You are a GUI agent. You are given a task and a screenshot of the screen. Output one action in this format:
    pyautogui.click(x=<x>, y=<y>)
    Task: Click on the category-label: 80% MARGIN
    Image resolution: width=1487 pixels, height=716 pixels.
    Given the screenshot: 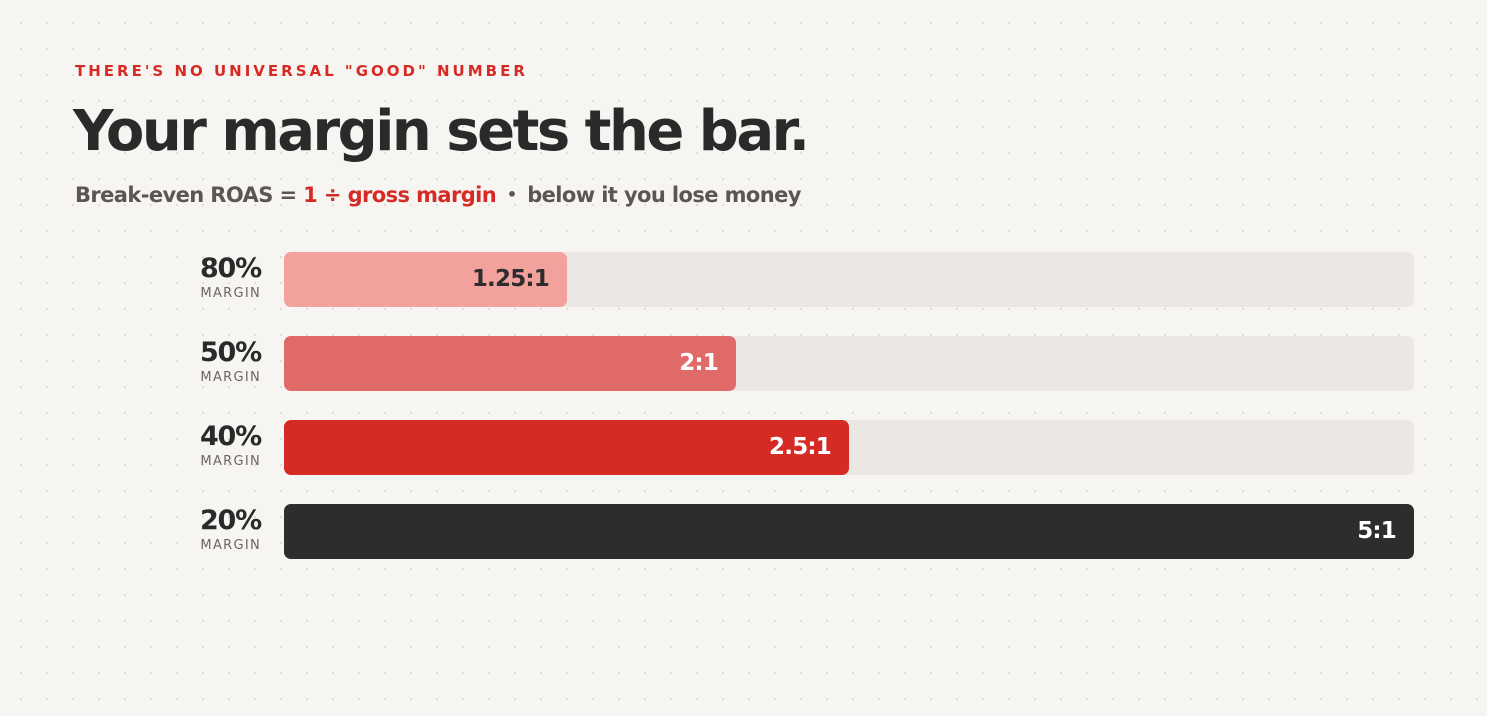 What is the action you would take?
    pyautogui.click(x=211, y=277)
    